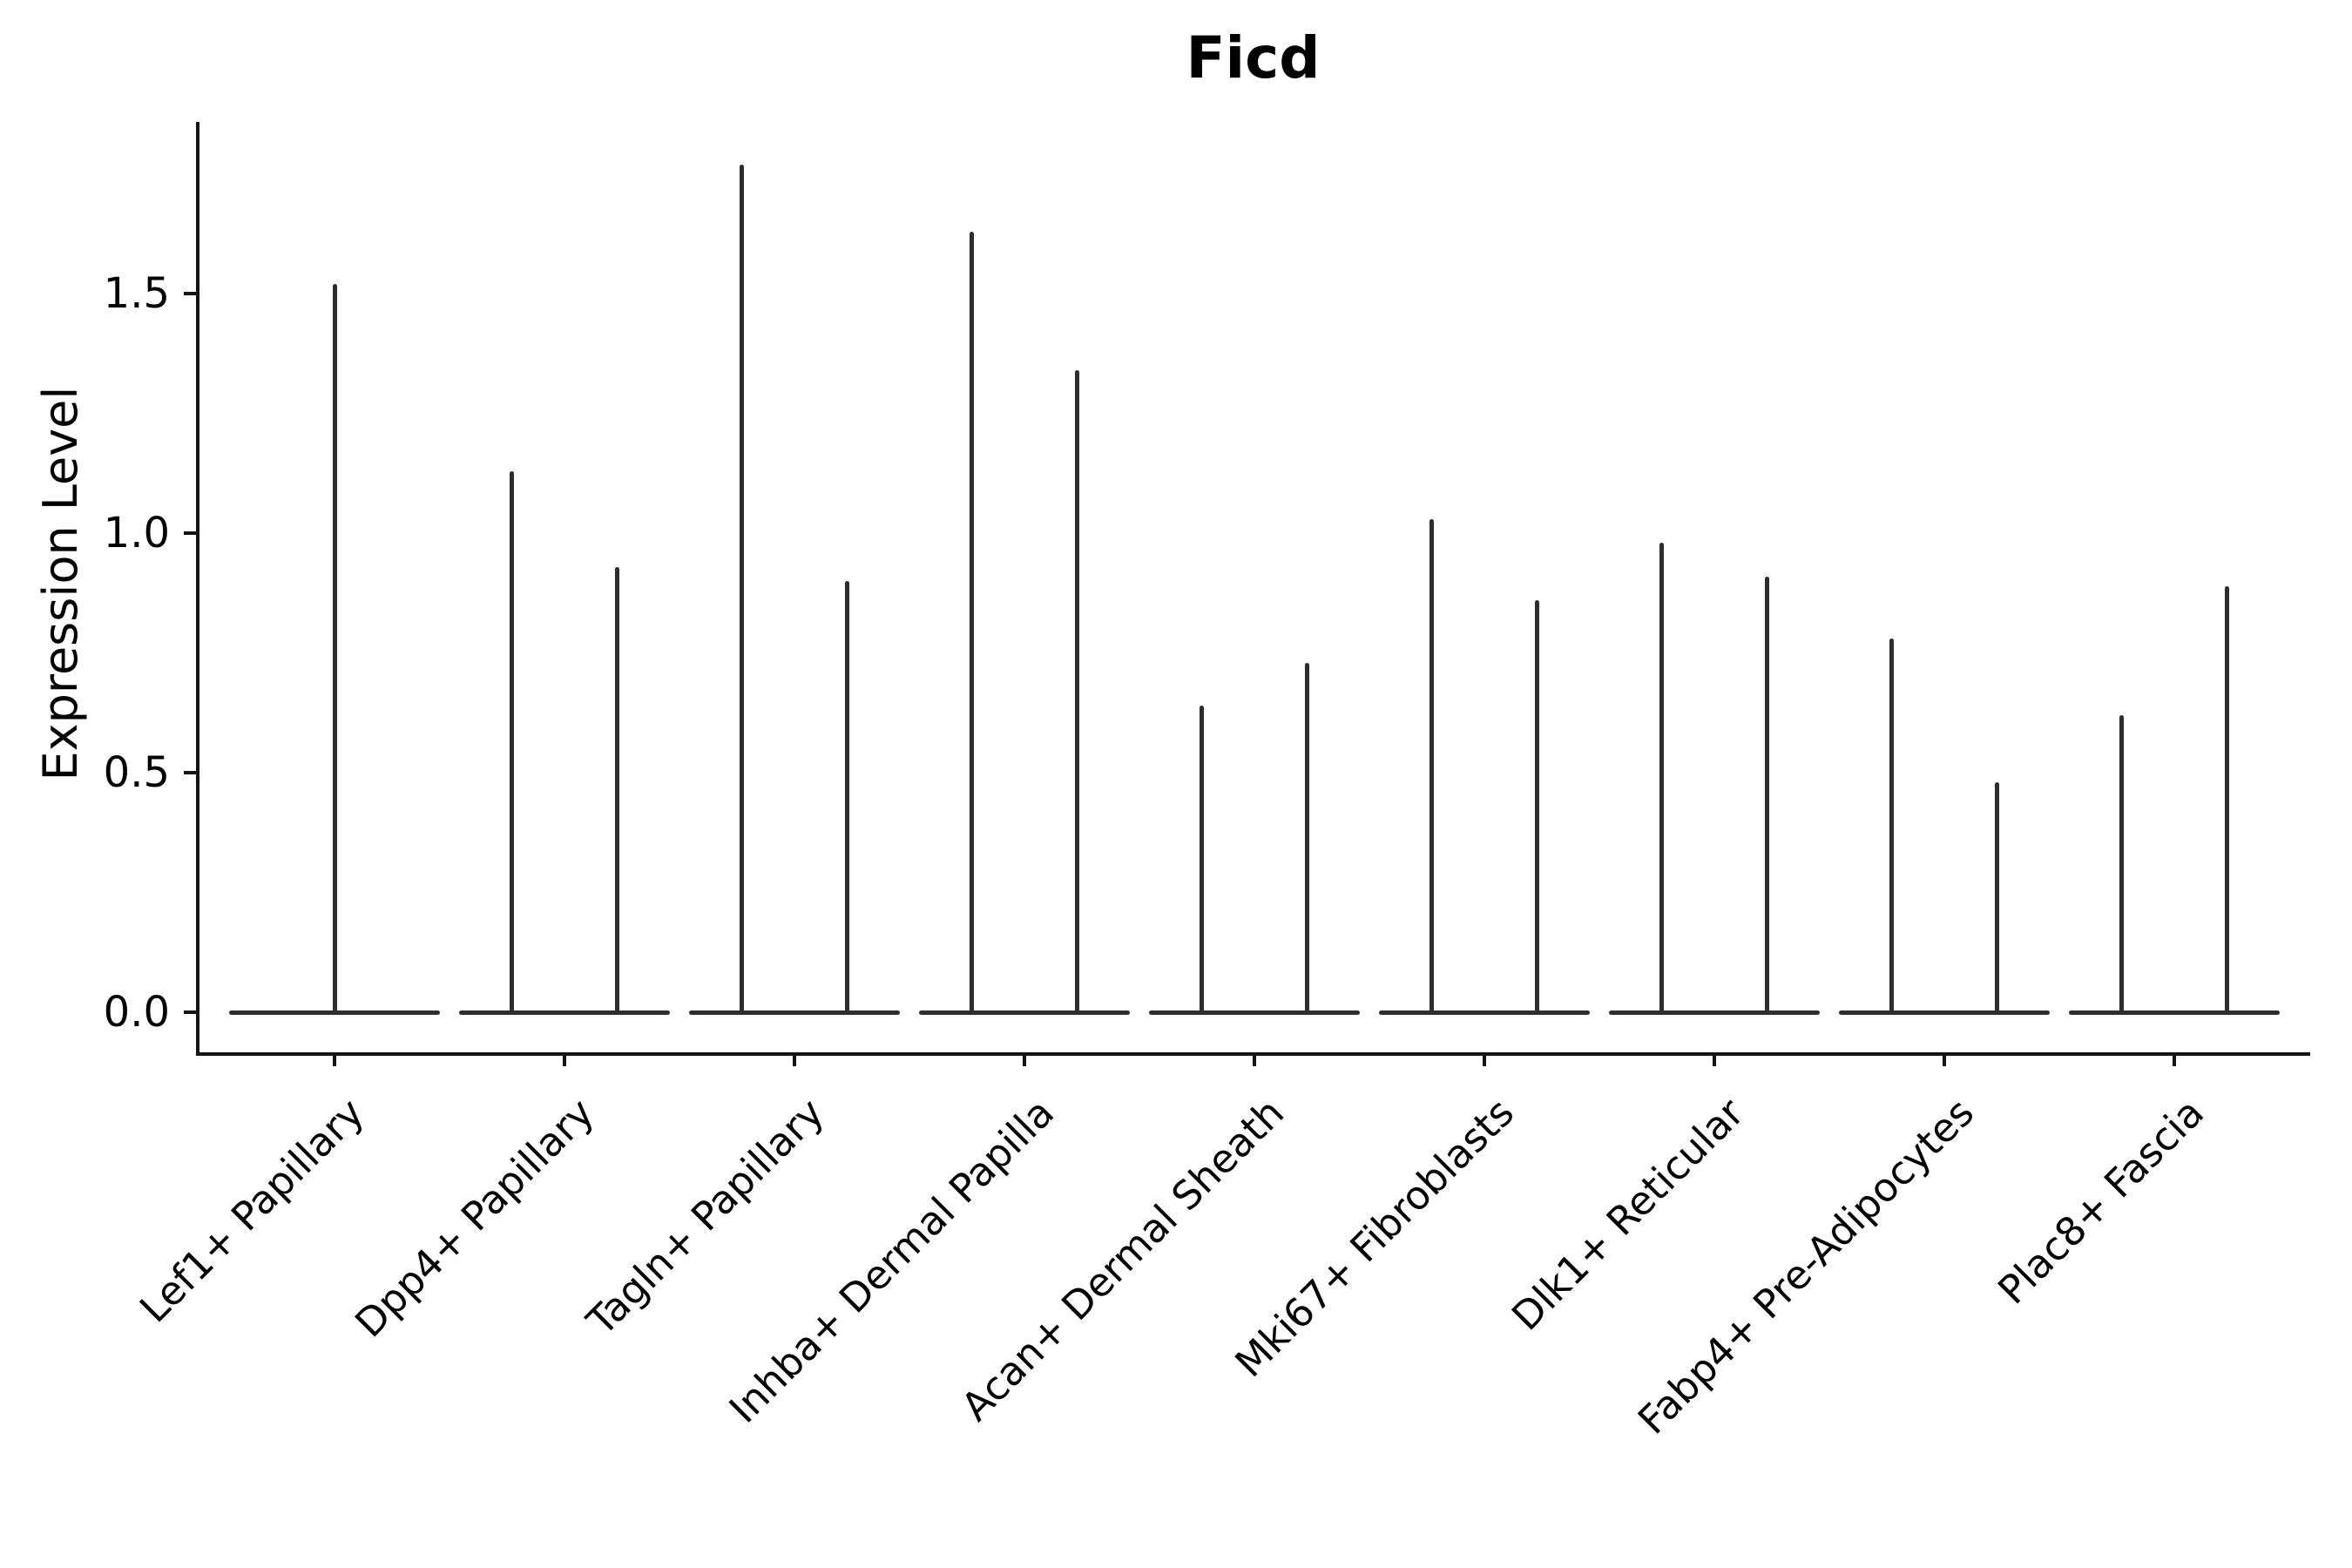 The height and width of the screenshot is (1568, 2352). I want to click on y-tick-label: 1.0, so click(136, 533).